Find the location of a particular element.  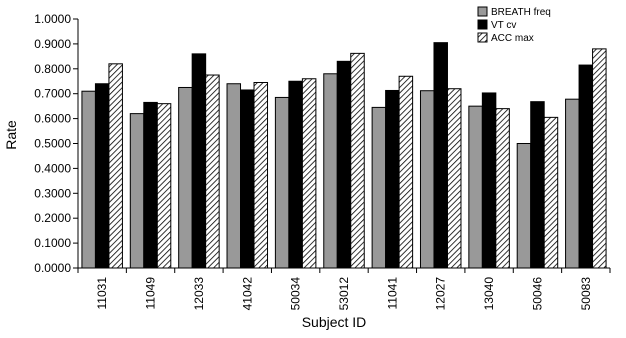

x-tick-label: 53012 is located at coordinates (344, 294).